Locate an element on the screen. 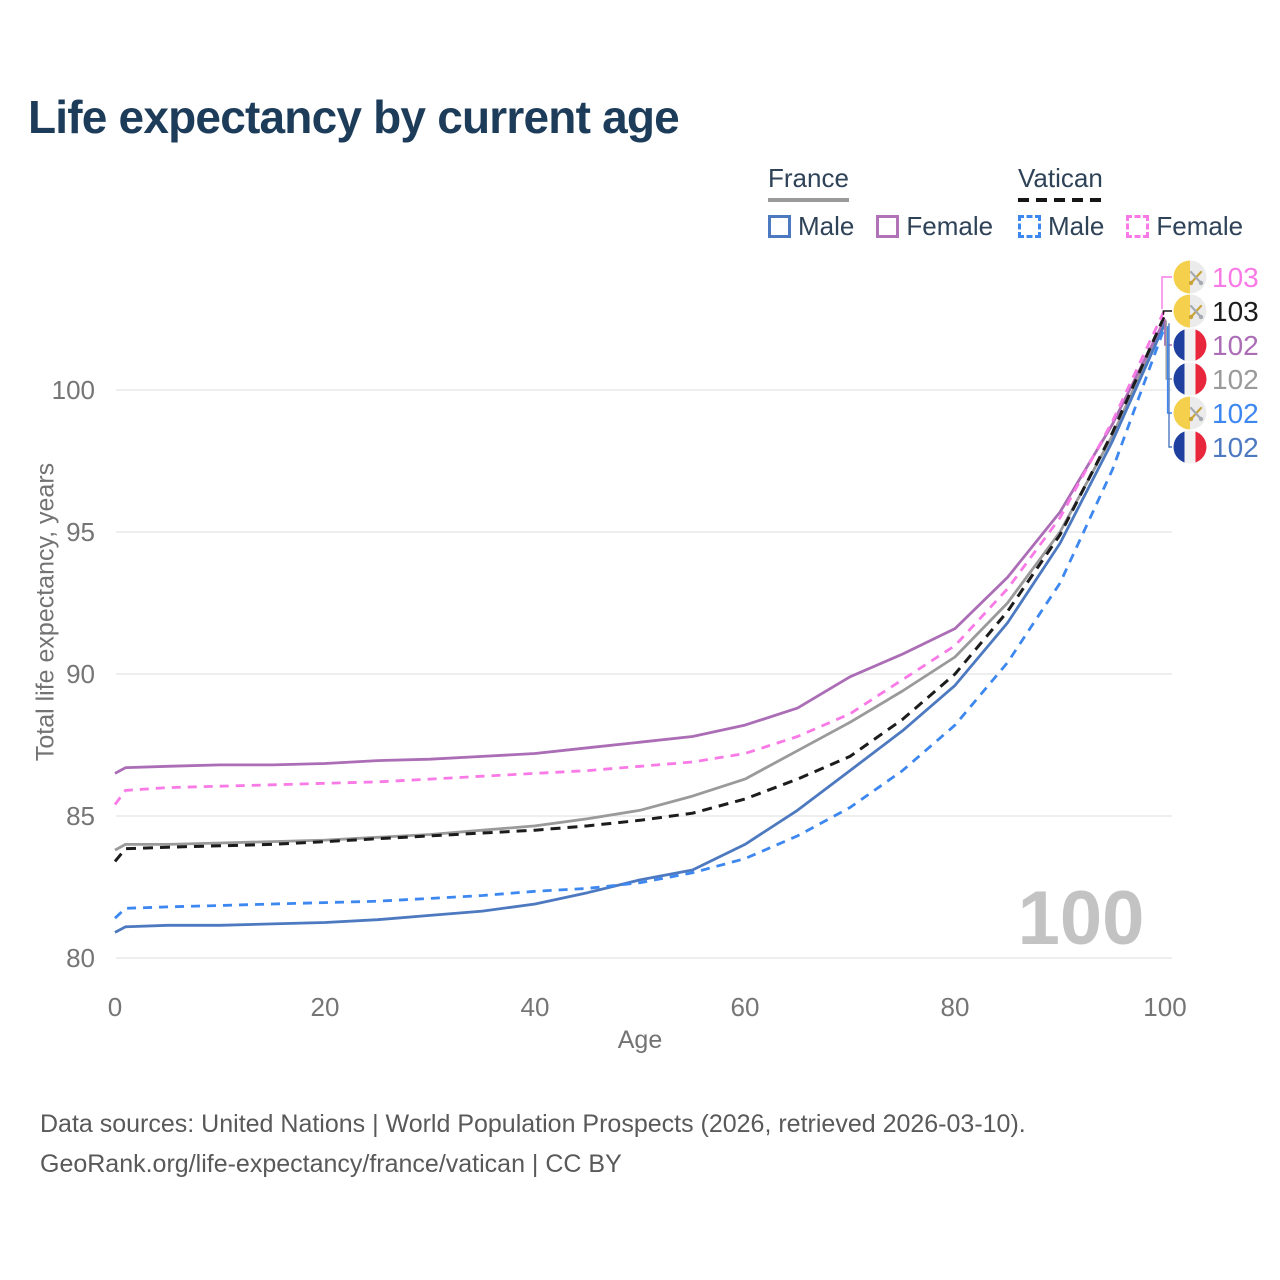 This screenshot has width=1280, height=1280. page-title: Life expectancy by current age is located at coordinates (354, 117).